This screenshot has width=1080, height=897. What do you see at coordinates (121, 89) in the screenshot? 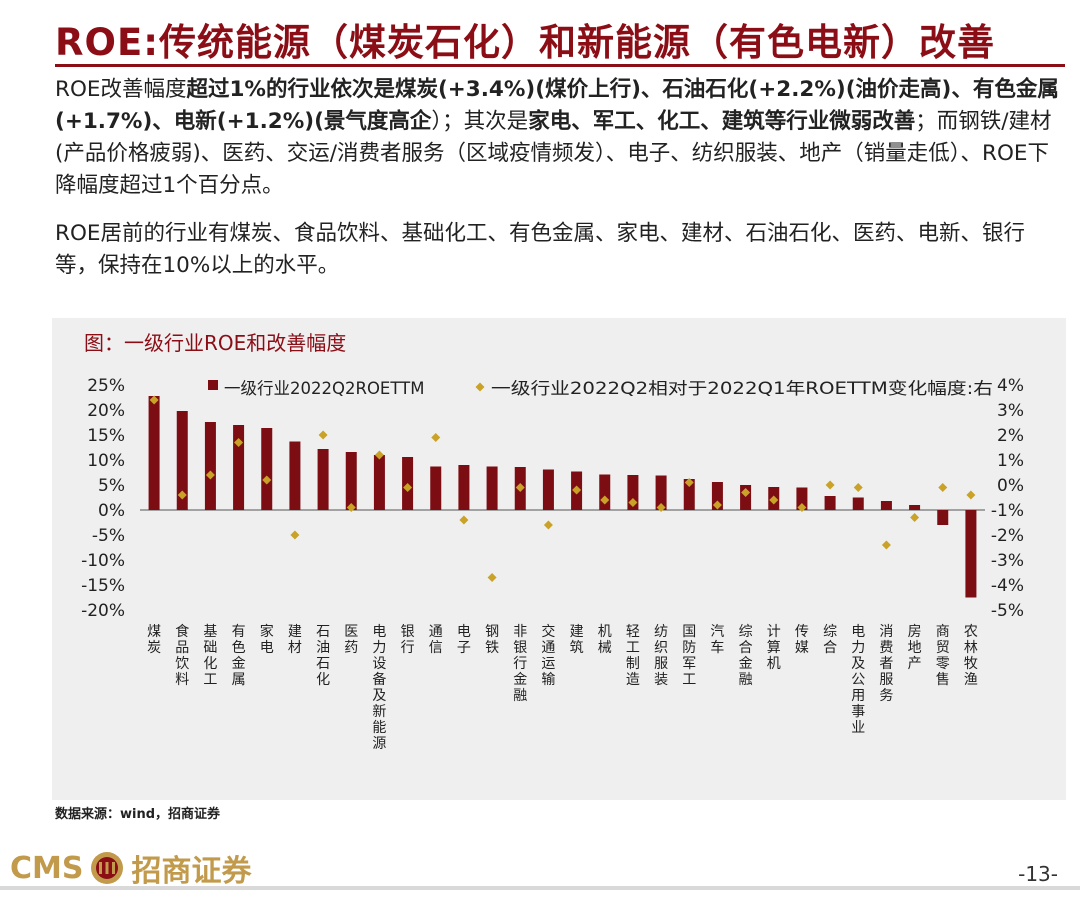
I see `paragraph-run: ROE改善幅度` at bounding box center [121, 89].